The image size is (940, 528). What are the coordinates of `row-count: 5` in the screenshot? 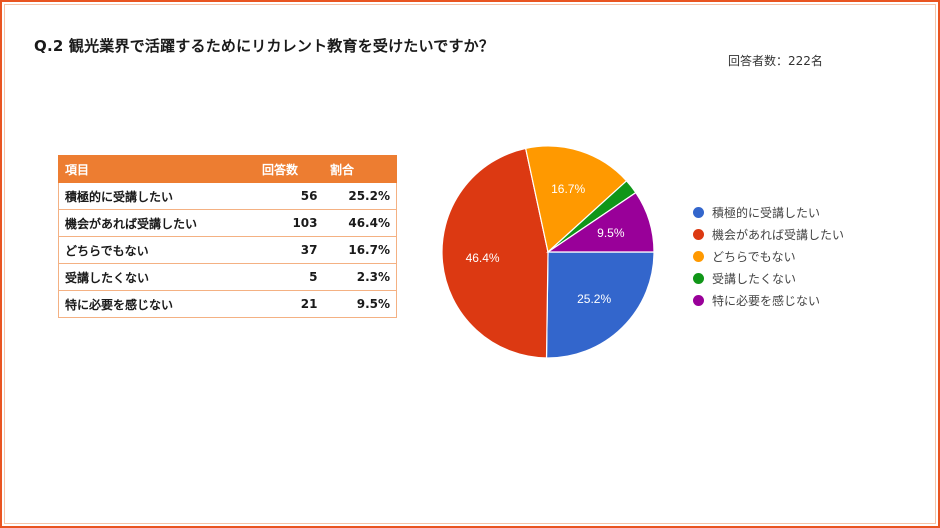 It's located at (289, 277).